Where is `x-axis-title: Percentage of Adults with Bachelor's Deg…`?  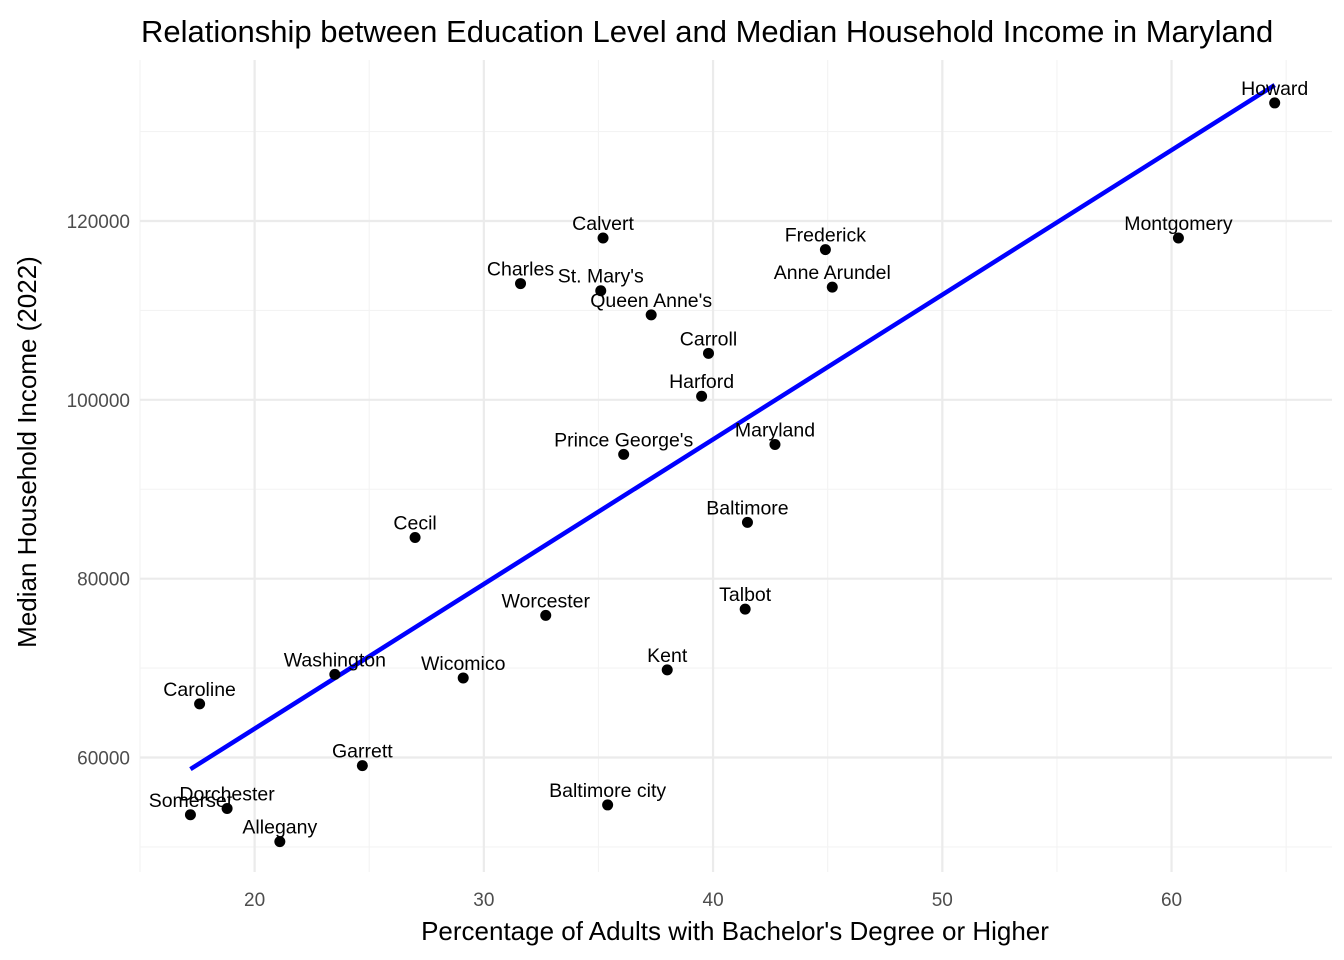
x-axis-title: Percentage of Adults with Bachelor's Deg… is located at coordinates (735, 931).